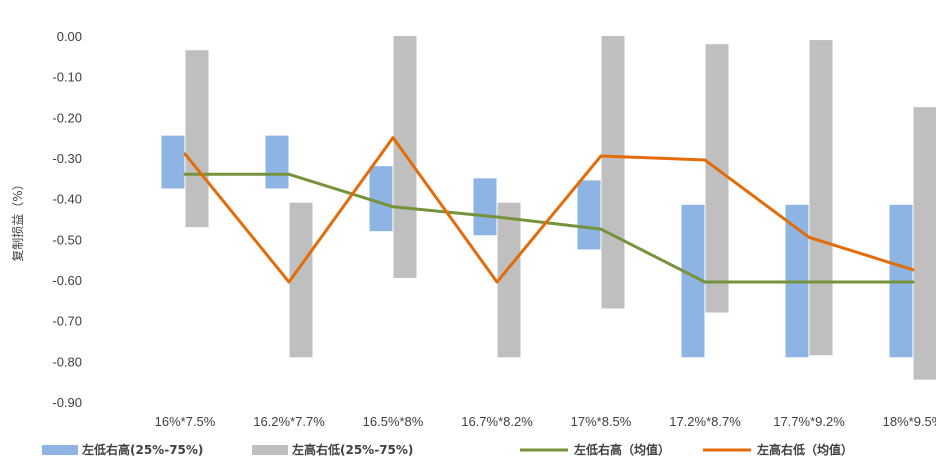 This screenshot has width=936, height=471. Describe the element at coordinates (601, 421) in the screenshot. I see `x-tick-label: 17%*8.5%` at that location.